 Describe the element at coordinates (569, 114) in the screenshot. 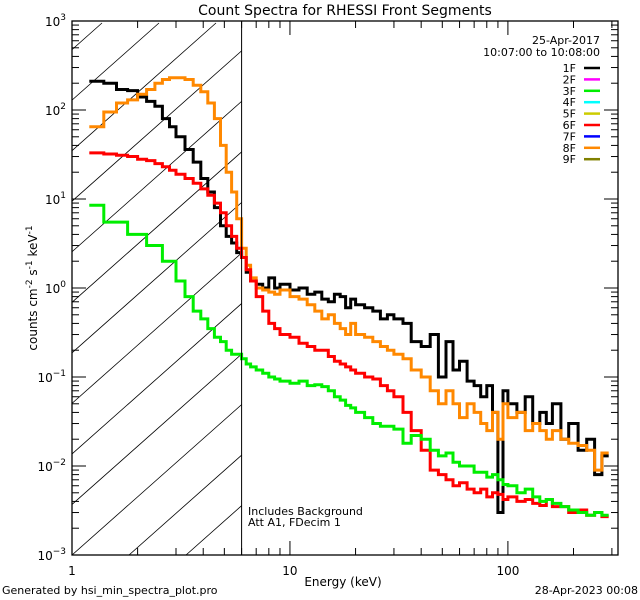

I see `legend-label: 5F` at that location.